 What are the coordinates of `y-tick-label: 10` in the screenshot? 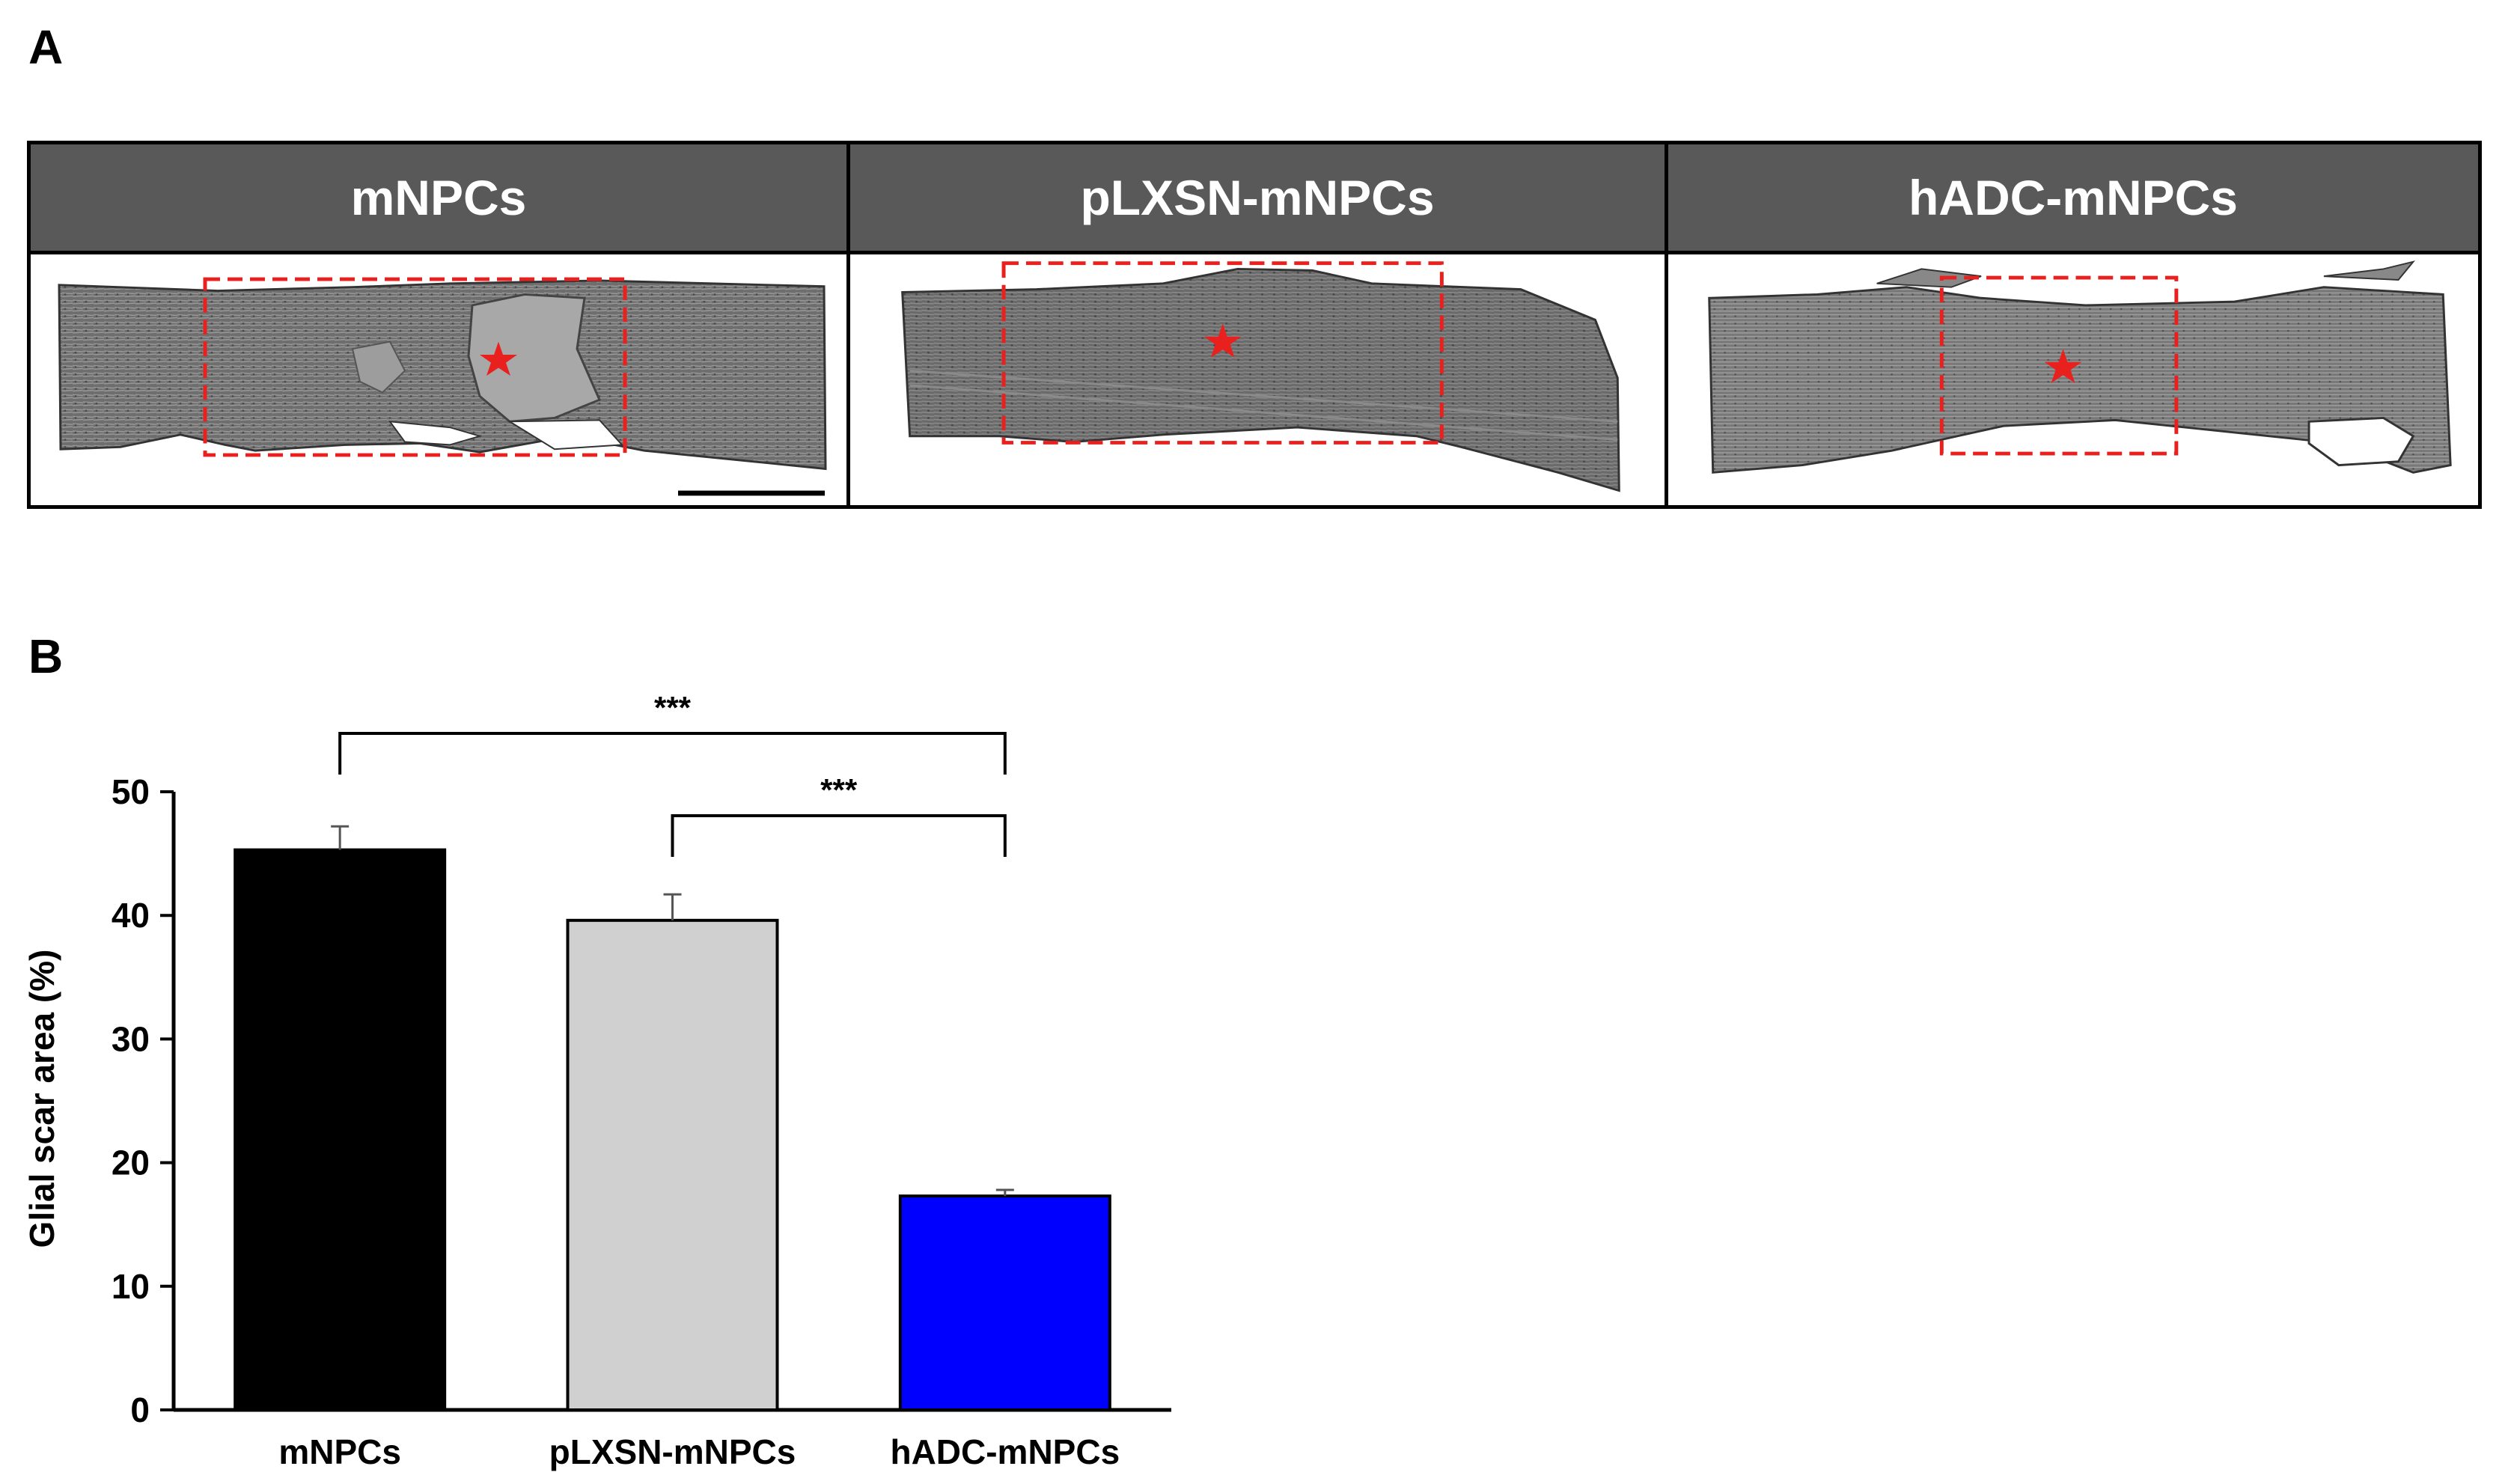 It's located at (131, 1286).